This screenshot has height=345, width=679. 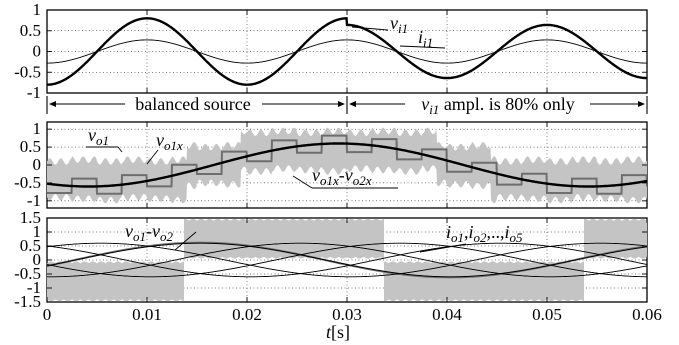 I want to click on x-tick-label: 0.06, so click(x=647, y=314).